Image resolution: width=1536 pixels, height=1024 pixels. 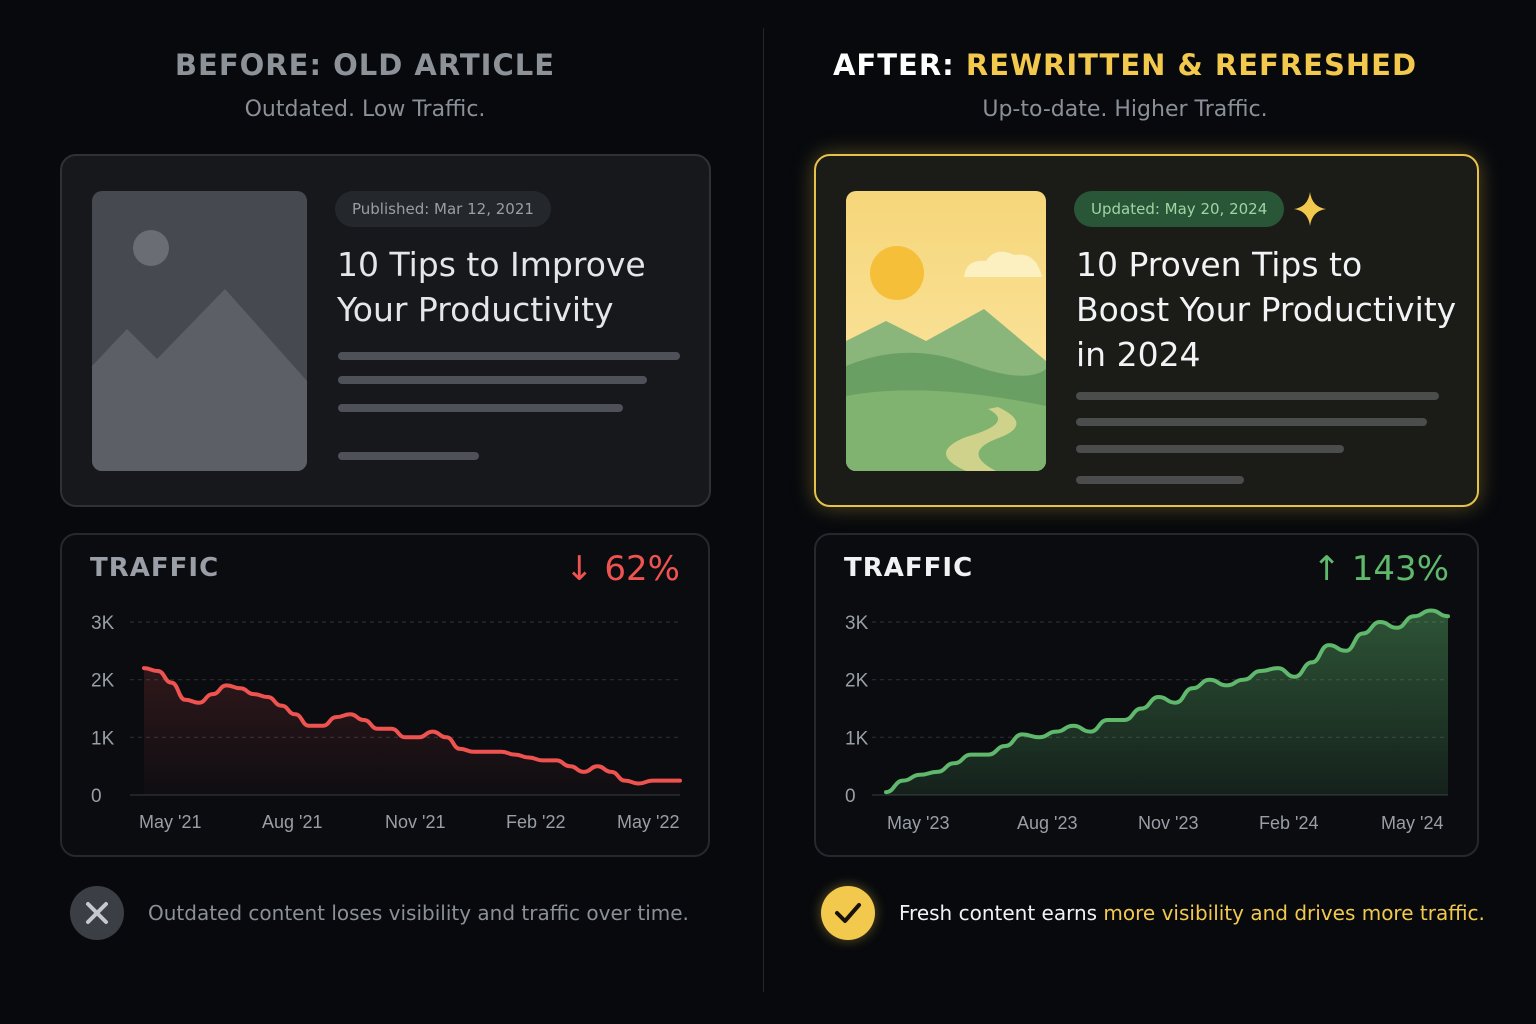 What do you see at coordinates (1125, 109) in the screenshot?
I see `after-subheading: Up-to-date. Higher Traffic.` at bounding box center [1125, 109].